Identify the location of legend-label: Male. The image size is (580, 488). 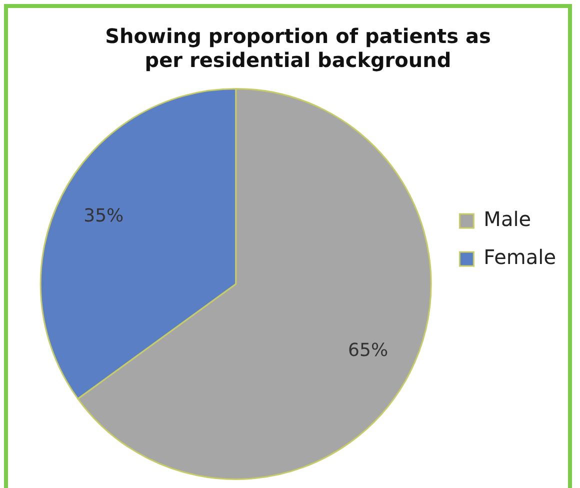
(508, 219).